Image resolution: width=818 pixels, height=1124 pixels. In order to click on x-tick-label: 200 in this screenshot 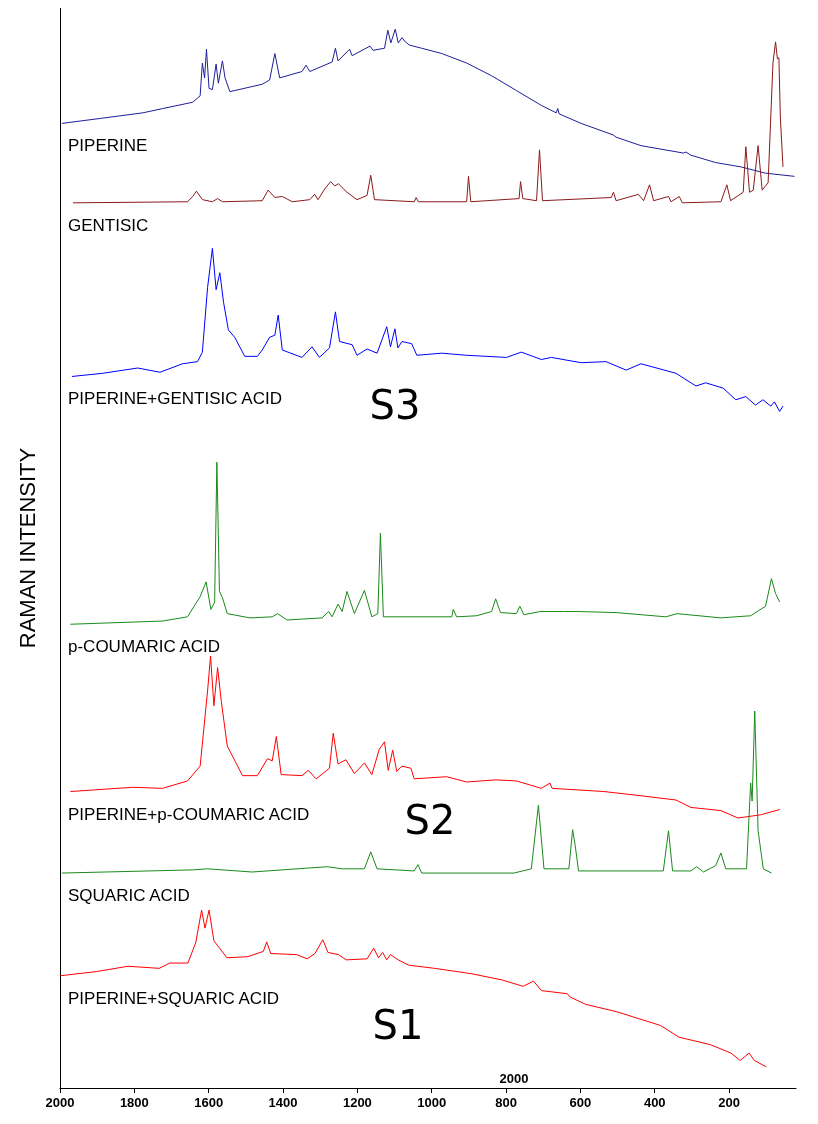, I will do `click(729, 1102)`.